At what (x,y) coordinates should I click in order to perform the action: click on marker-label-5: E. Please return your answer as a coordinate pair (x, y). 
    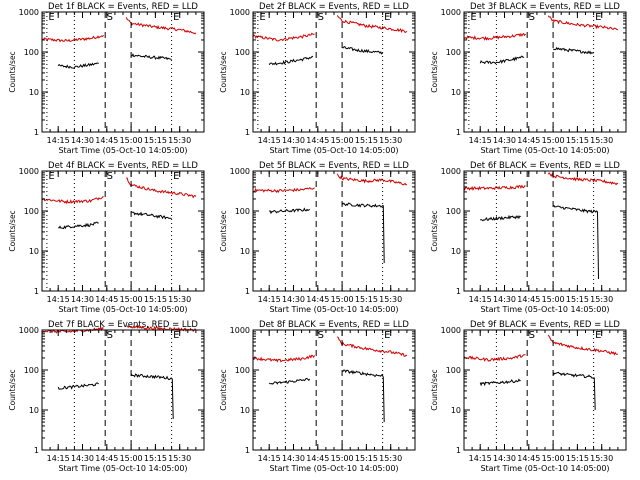
    Looking at the image, I should click on (176, 17).